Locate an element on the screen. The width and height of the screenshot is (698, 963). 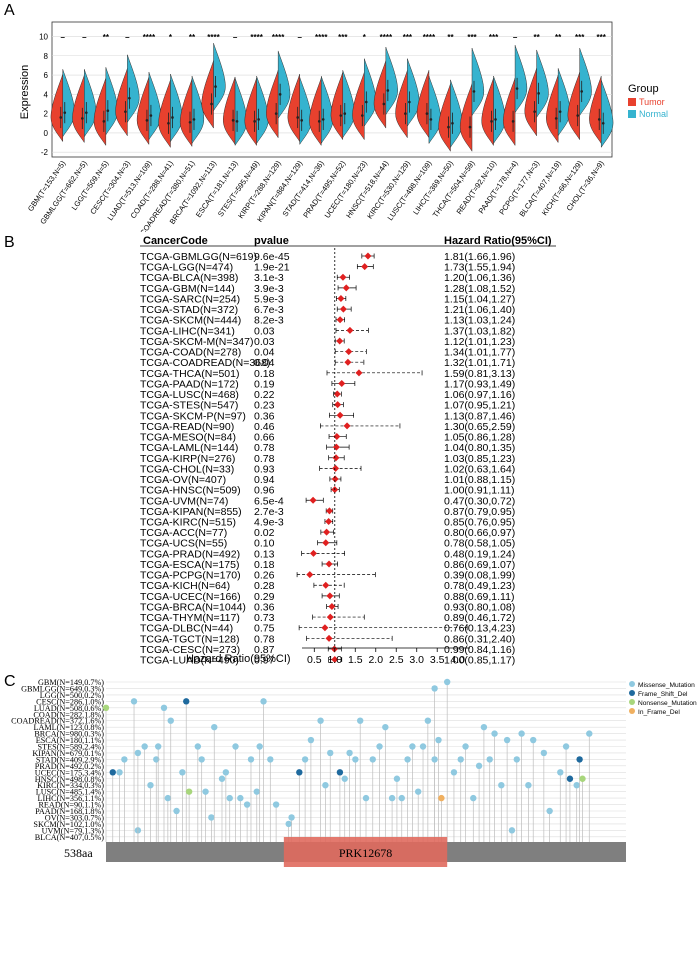
forest-row-pvalue: 0.78 is located at coordinates (264, 459).